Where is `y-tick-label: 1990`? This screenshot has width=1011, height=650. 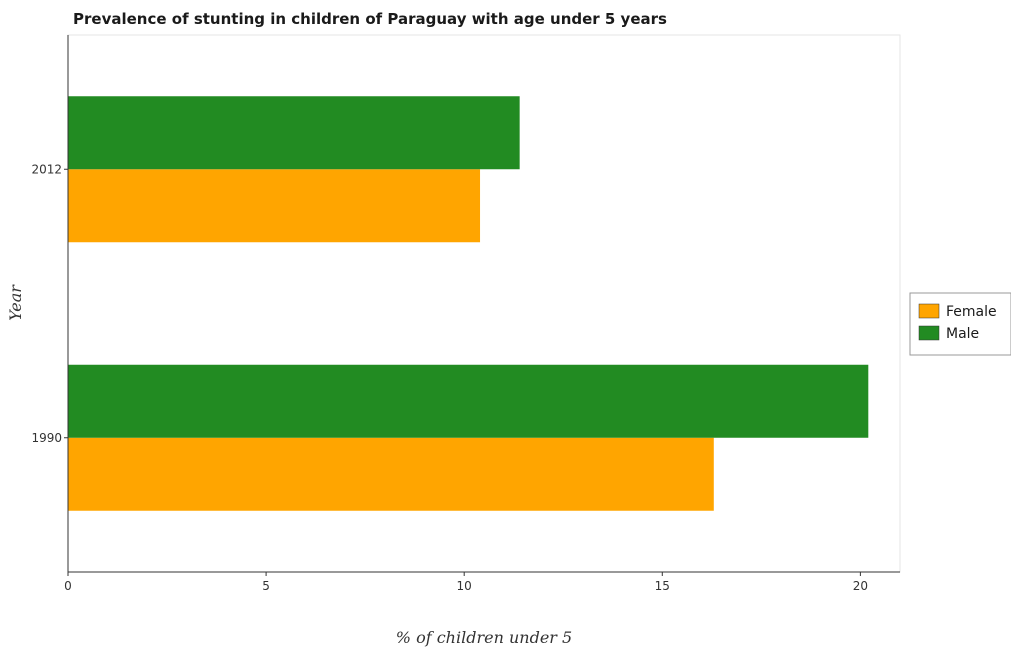 y-tick-label: 1990 is located at coordinates (46, 438).